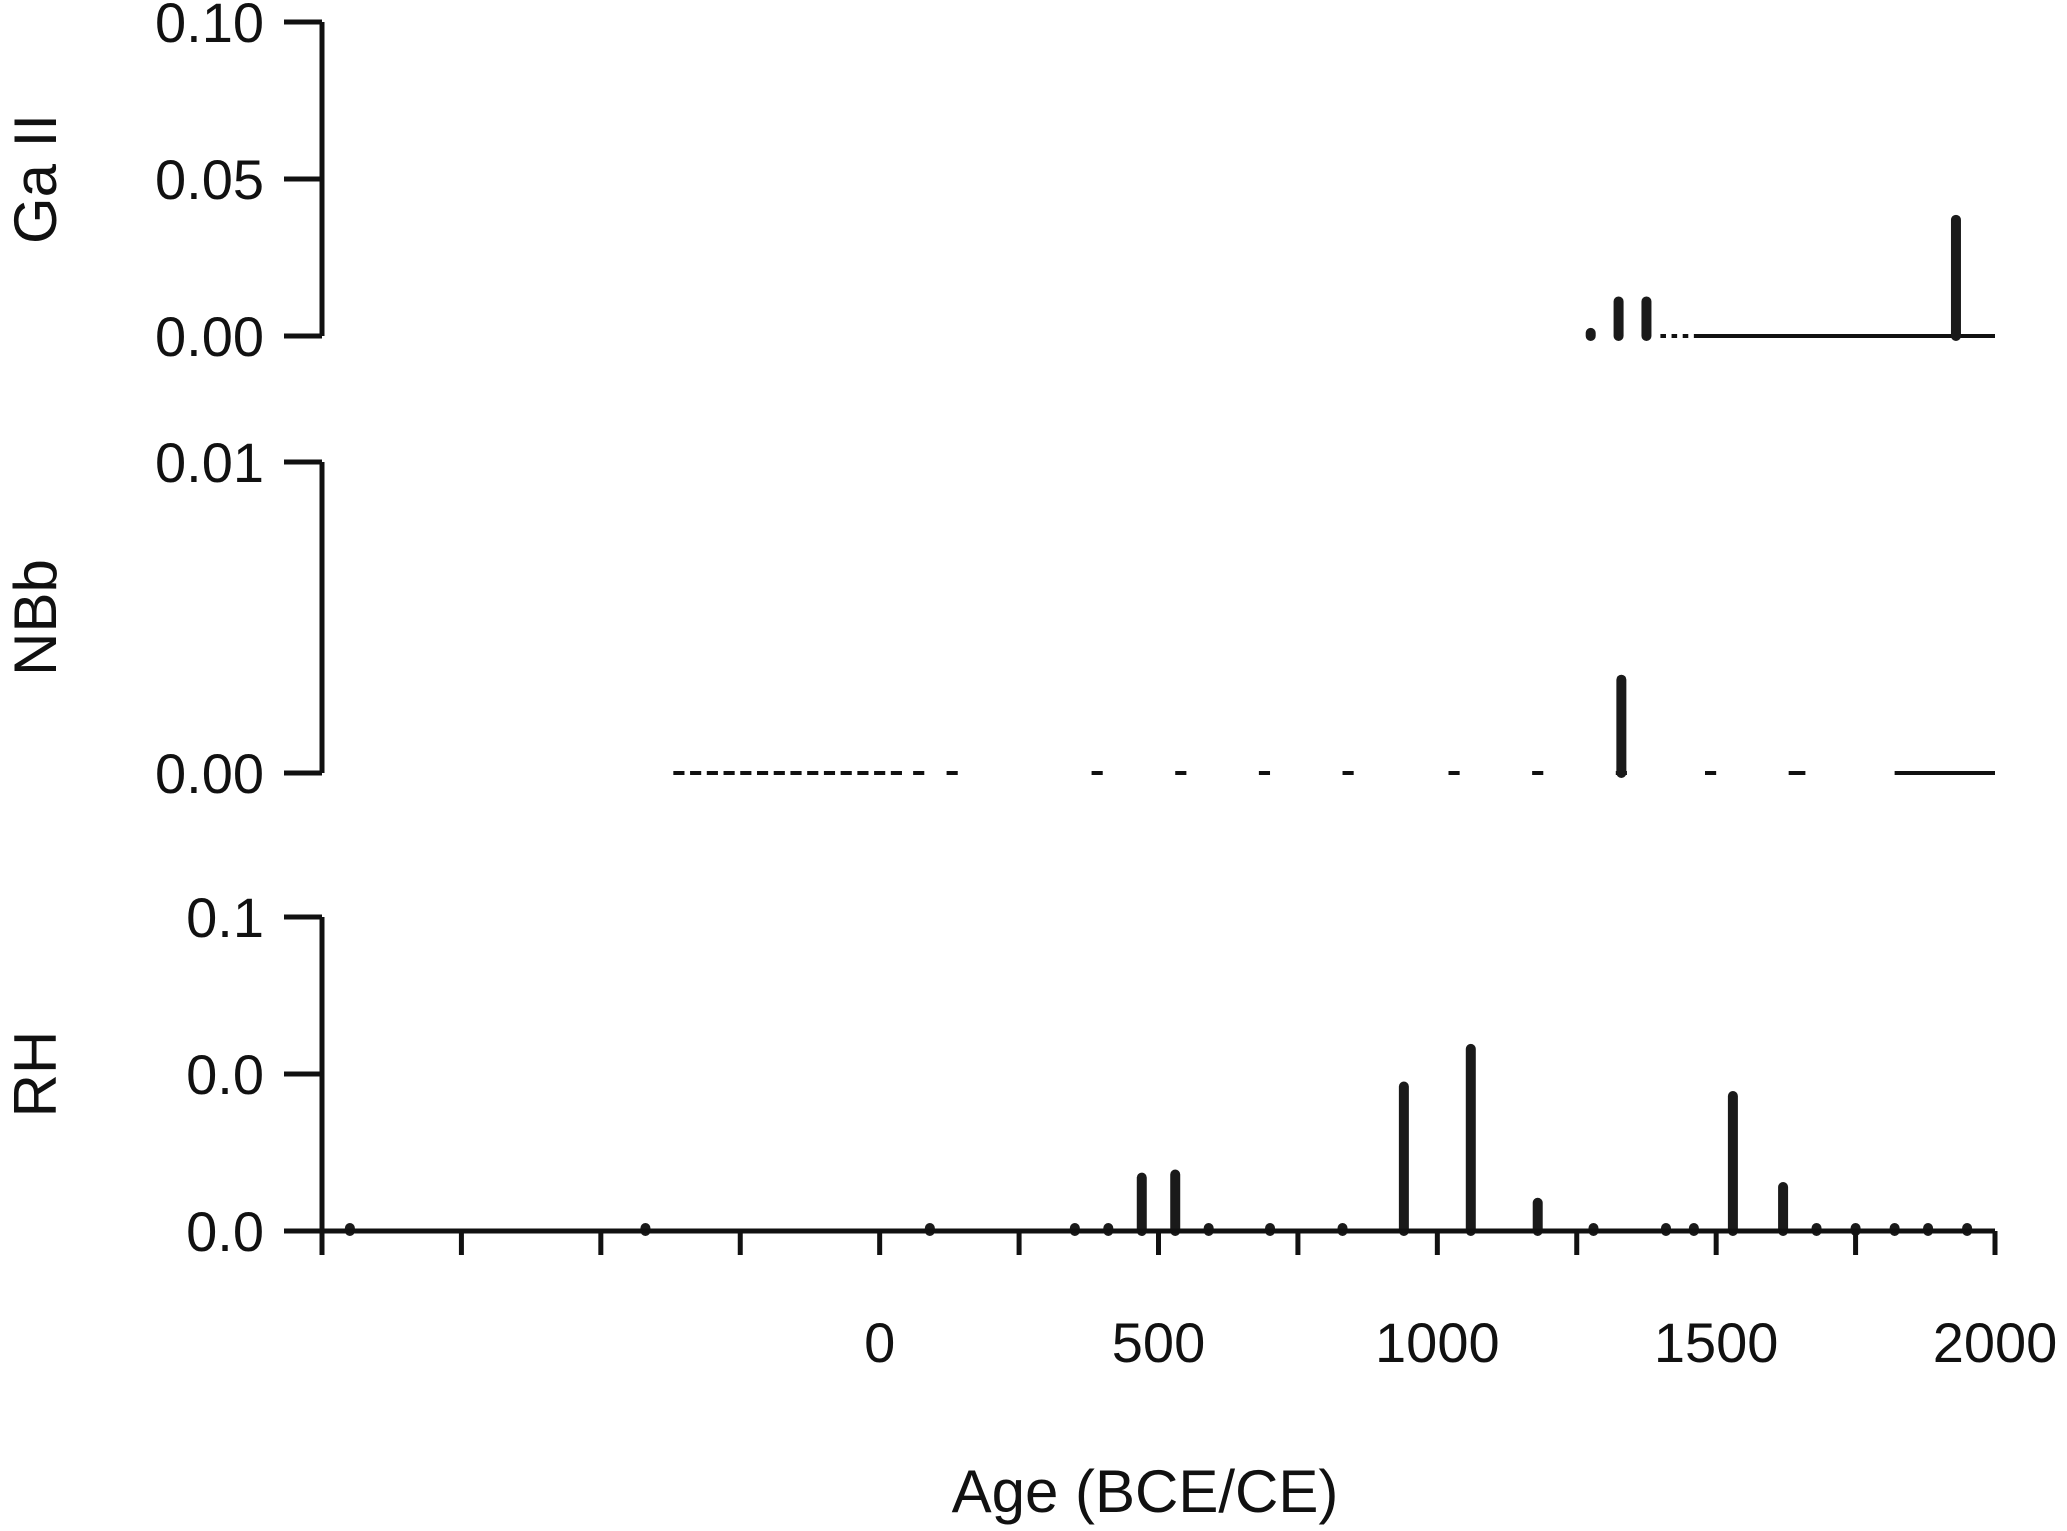 The image size is (2067, 1531). I want to click on y-tick-label: 0.10, so click(209, 27).